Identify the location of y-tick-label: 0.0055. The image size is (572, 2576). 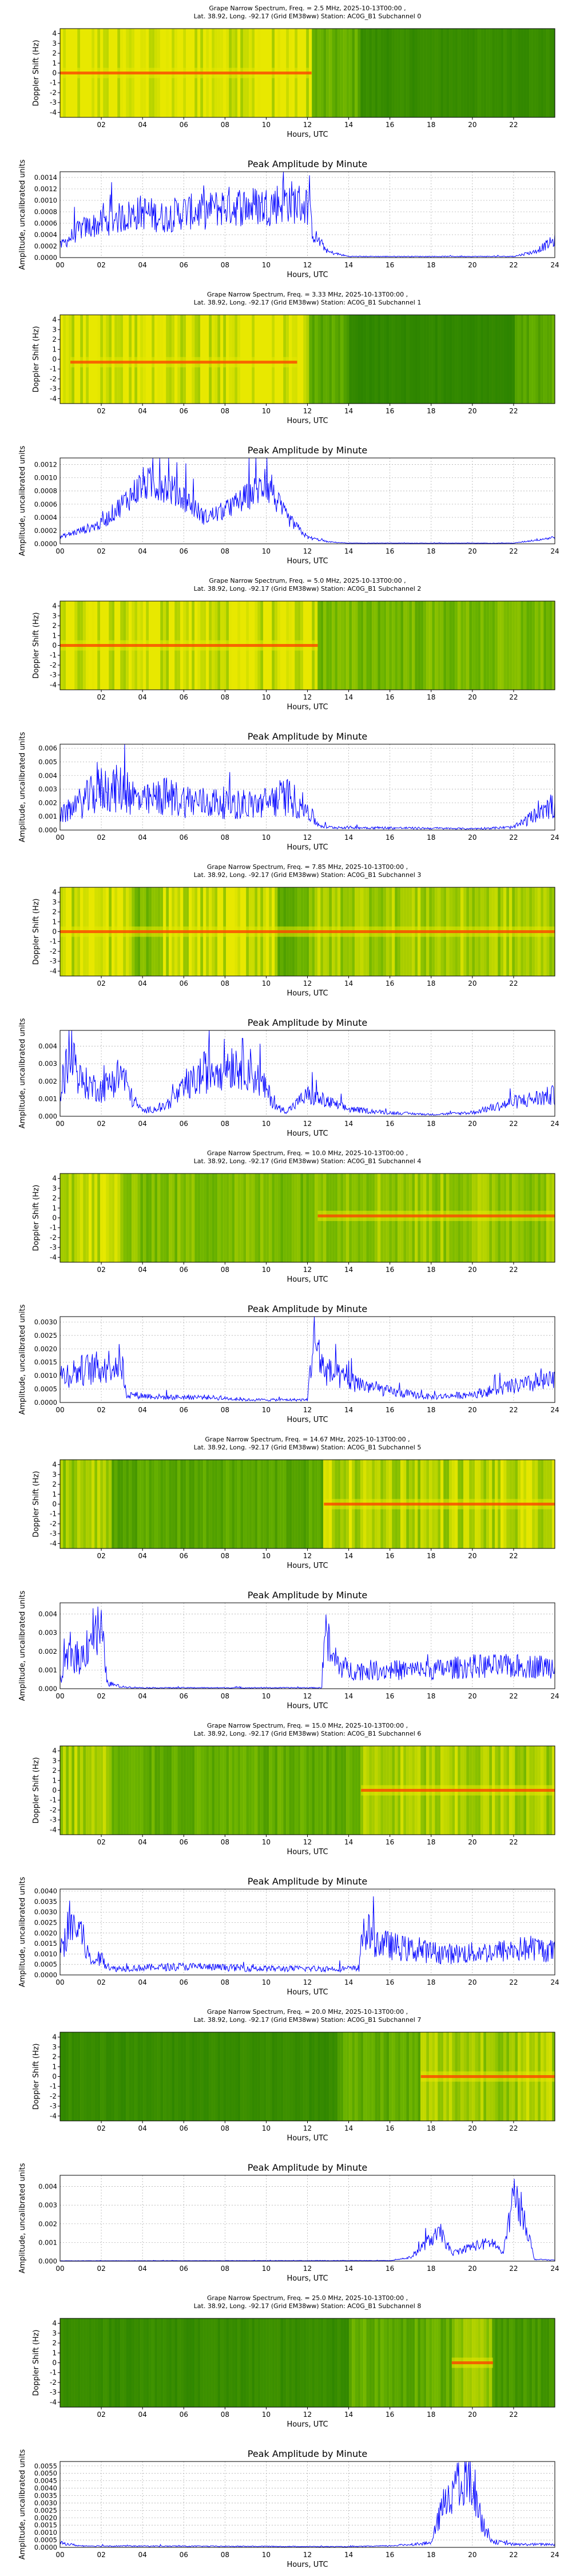
(45, 2466).